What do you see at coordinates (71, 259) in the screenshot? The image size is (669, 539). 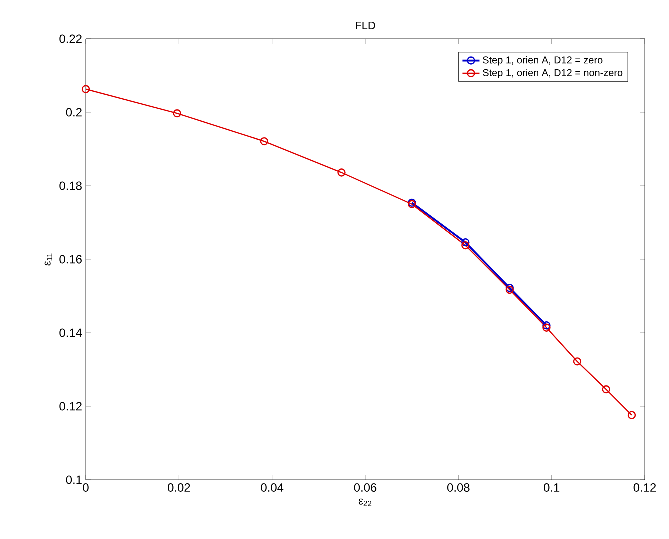 I see `y-tick-label: 0.16` at bounding box center [71, 259].